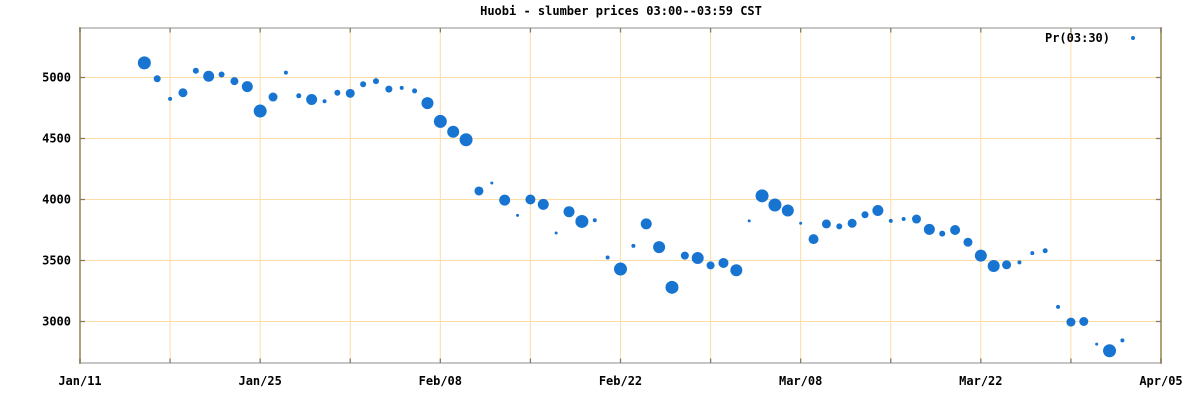 The width and height of the screenshot is (1200, 400). I want to click on x-tick-label: Jan/11, so click(79, 381).